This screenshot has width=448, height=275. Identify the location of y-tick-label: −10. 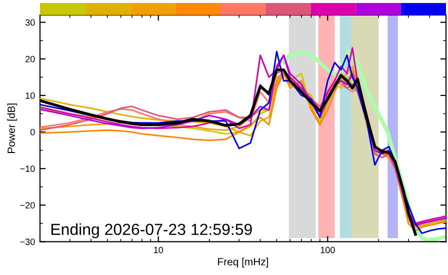
(27, 169).